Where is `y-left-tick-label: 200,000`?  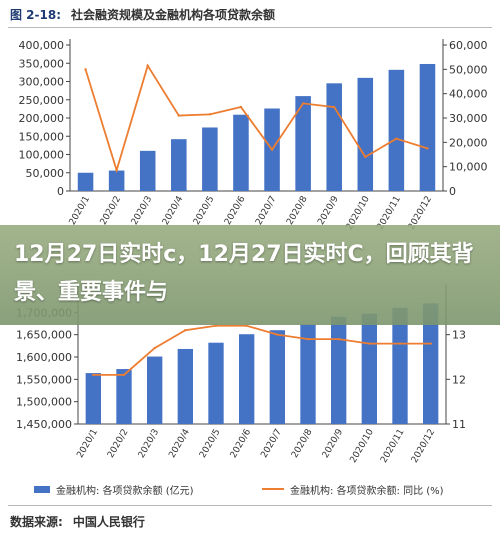 y-left-tick-label: 200,000 is located at coordinates (42, 118).